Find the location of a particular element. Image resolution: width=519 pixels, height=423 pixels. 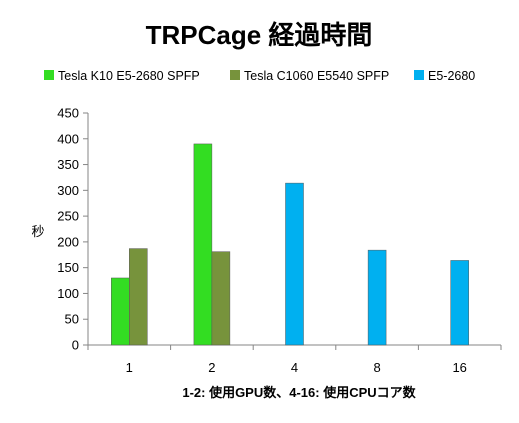

legend-label: Tesla K10 E5-2680 SPFP is located at coordinates (129, 76).